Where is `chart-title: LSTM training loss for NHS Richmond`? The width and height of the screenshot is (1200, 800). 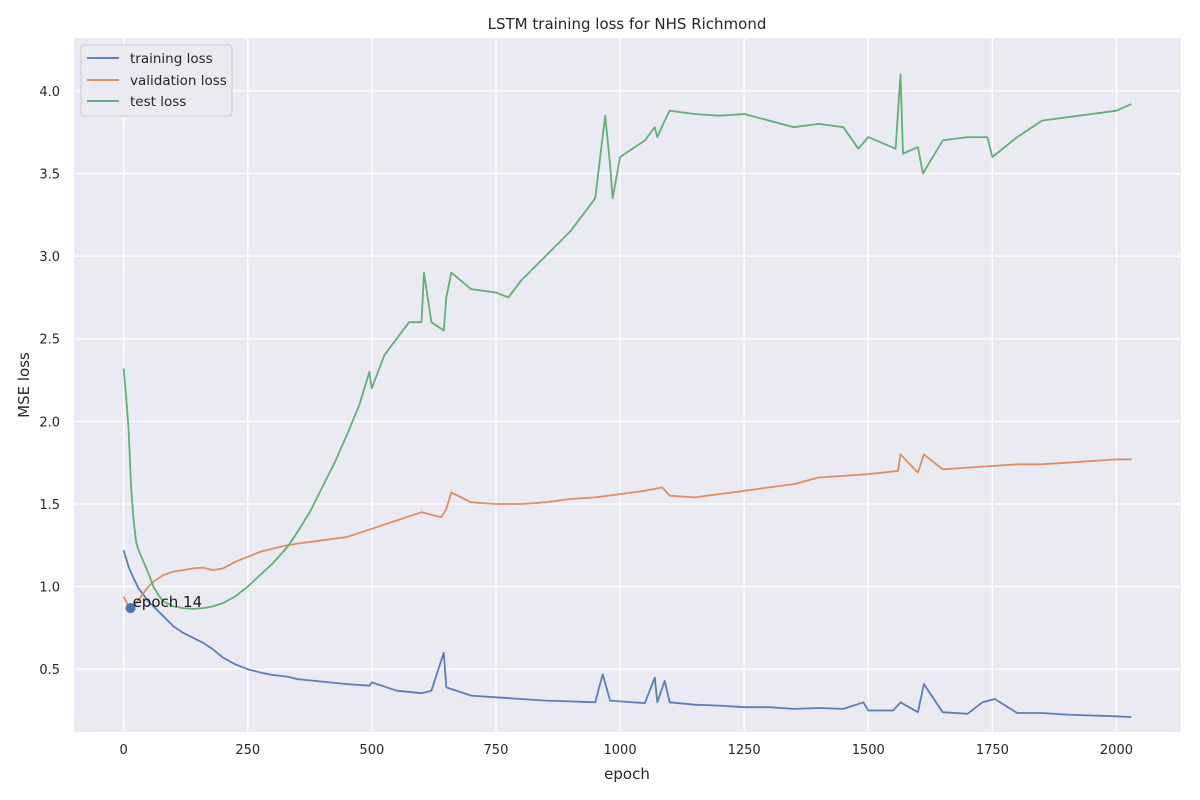 chart-title: LSTM training loss for NHS Richmond is located at coordinates (627, 24).